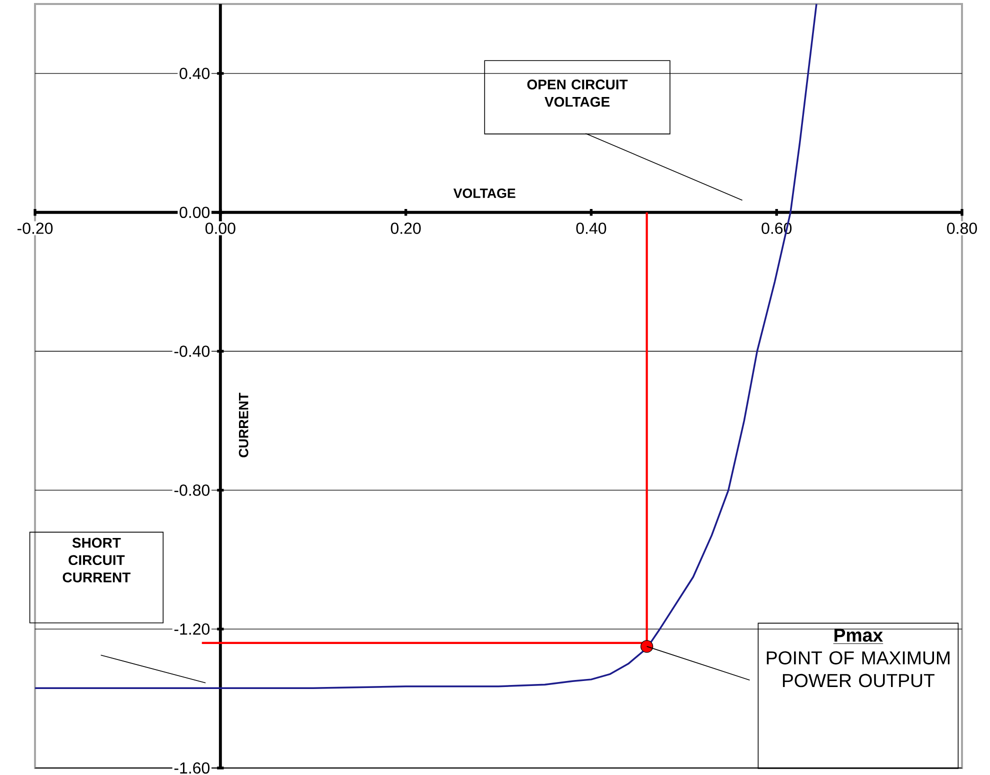 This screenshot has width=990, height=775. Describe the element at coordinates (192, 629) in the screenshot. I see `y-tick-label: -1.20` at that location.